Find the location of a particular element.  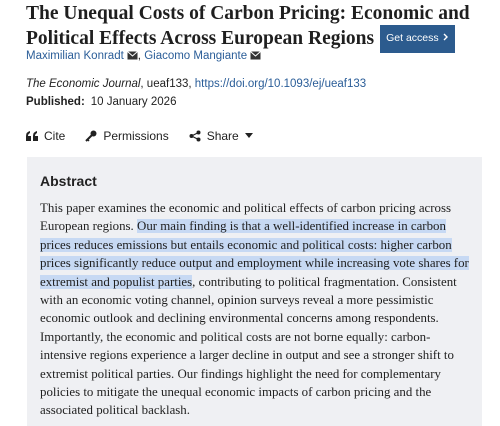

get-access-button: Get access is located at coordinates (417, 39).